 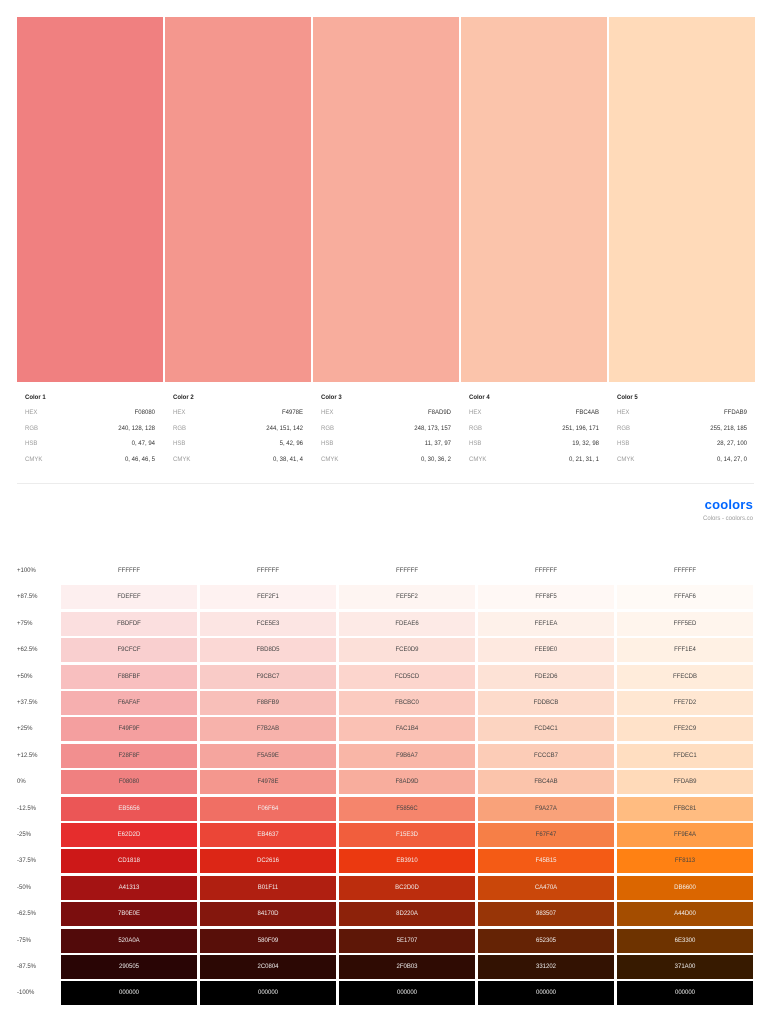 I want to click on shade-cell: FBC4AB, so click(x=546, y=782).